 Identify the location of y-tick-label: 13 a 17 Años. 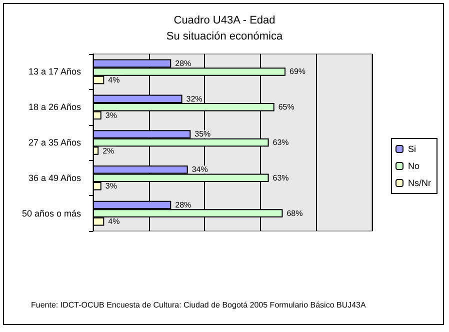
(55, 71).